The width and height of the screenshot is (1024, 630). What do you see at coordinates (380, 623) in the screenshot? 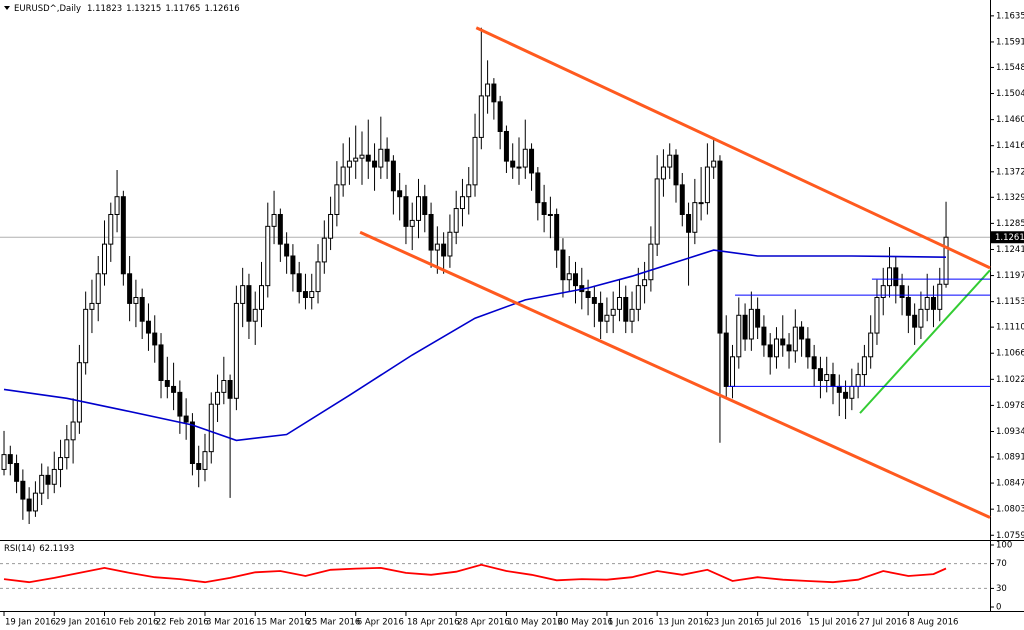
I see `x-tick-label: 6 Apr 2016` at bounding box center [380, 623].